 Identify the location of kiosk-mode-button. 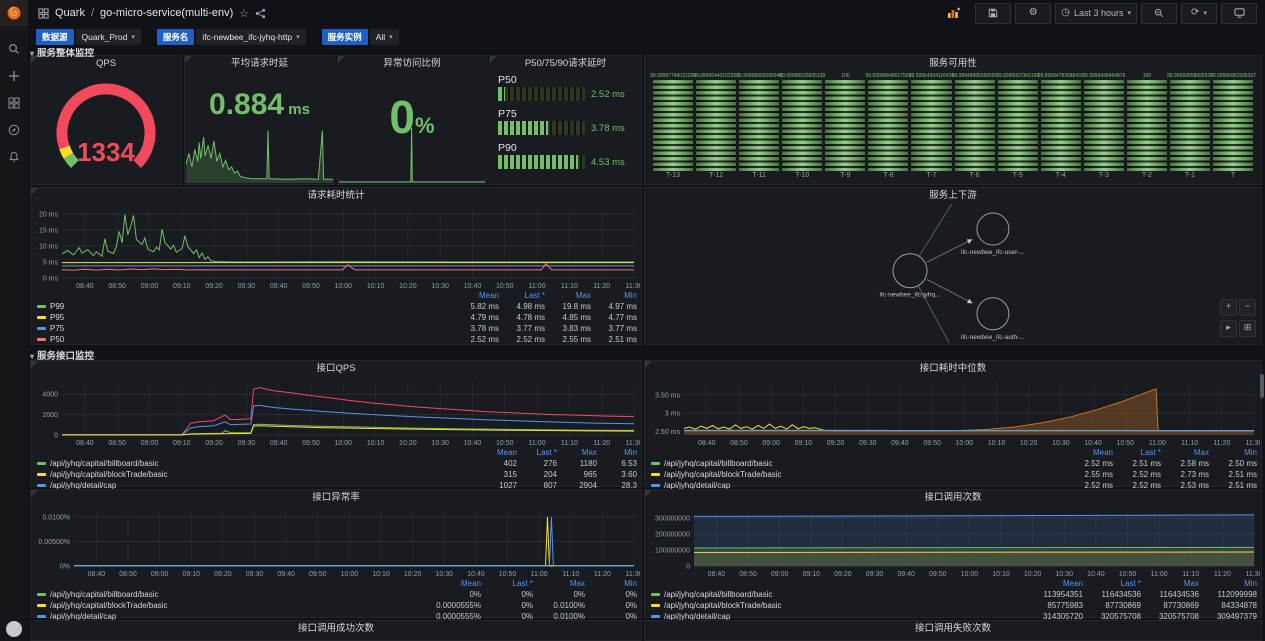
(1239, 13).